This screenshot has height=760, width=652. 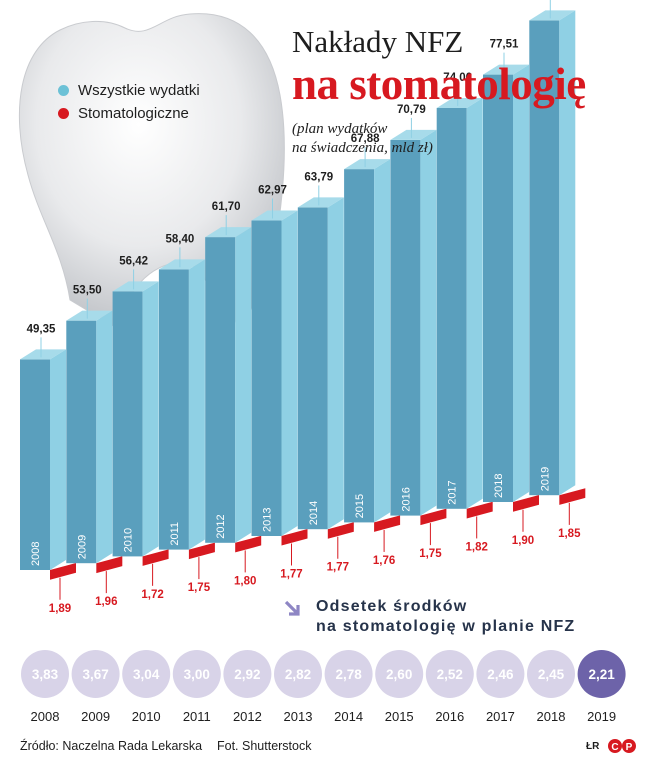 I want to click on value-label-dental-2016: 1,75, so click(x=430, y=554).